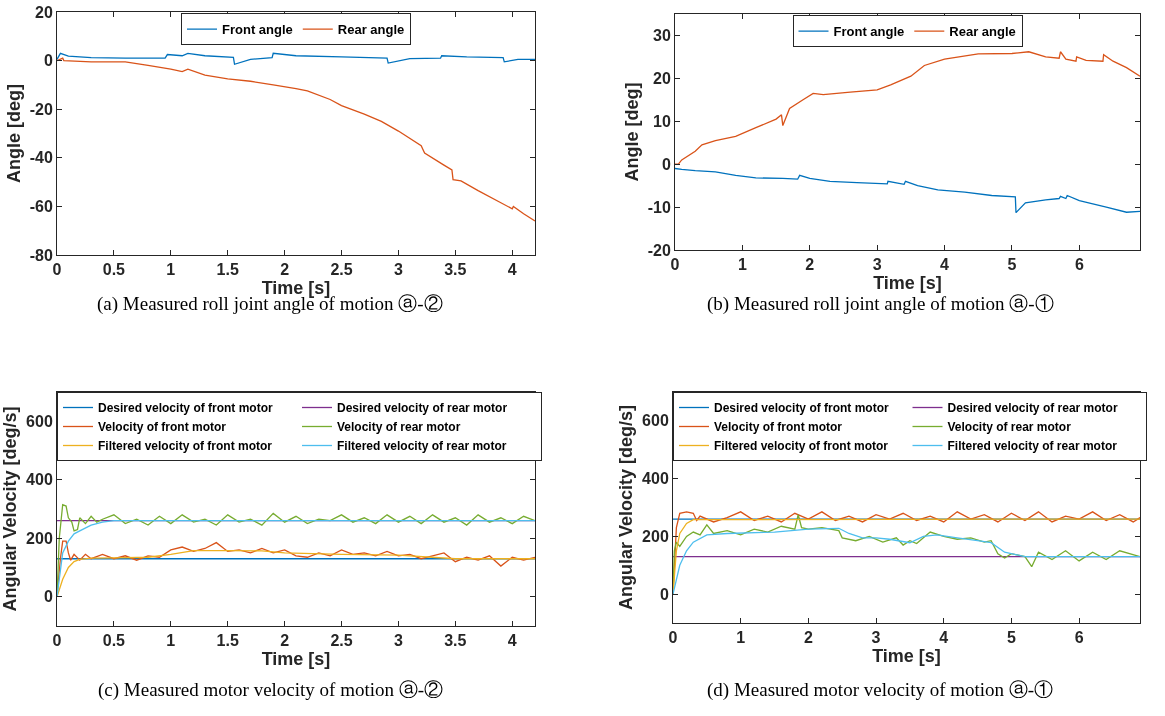 The image size is (1165, 716). What do you see at coordinates (662, 121) in the screenshot?
I see `y-tick-label: 10` at bounding box center [662, 121].